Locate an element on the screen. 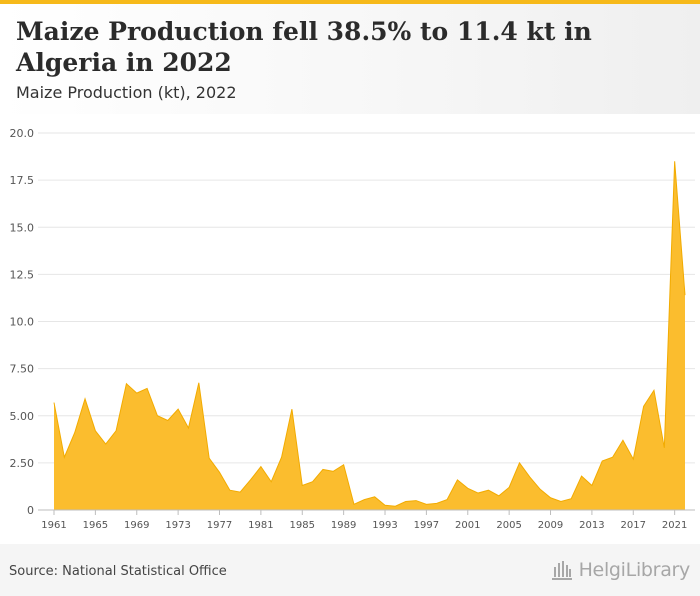 The height and width of the screenshot is (596, 700). source-note: Source: National Statistical Office is located at coordinates (118, 571).